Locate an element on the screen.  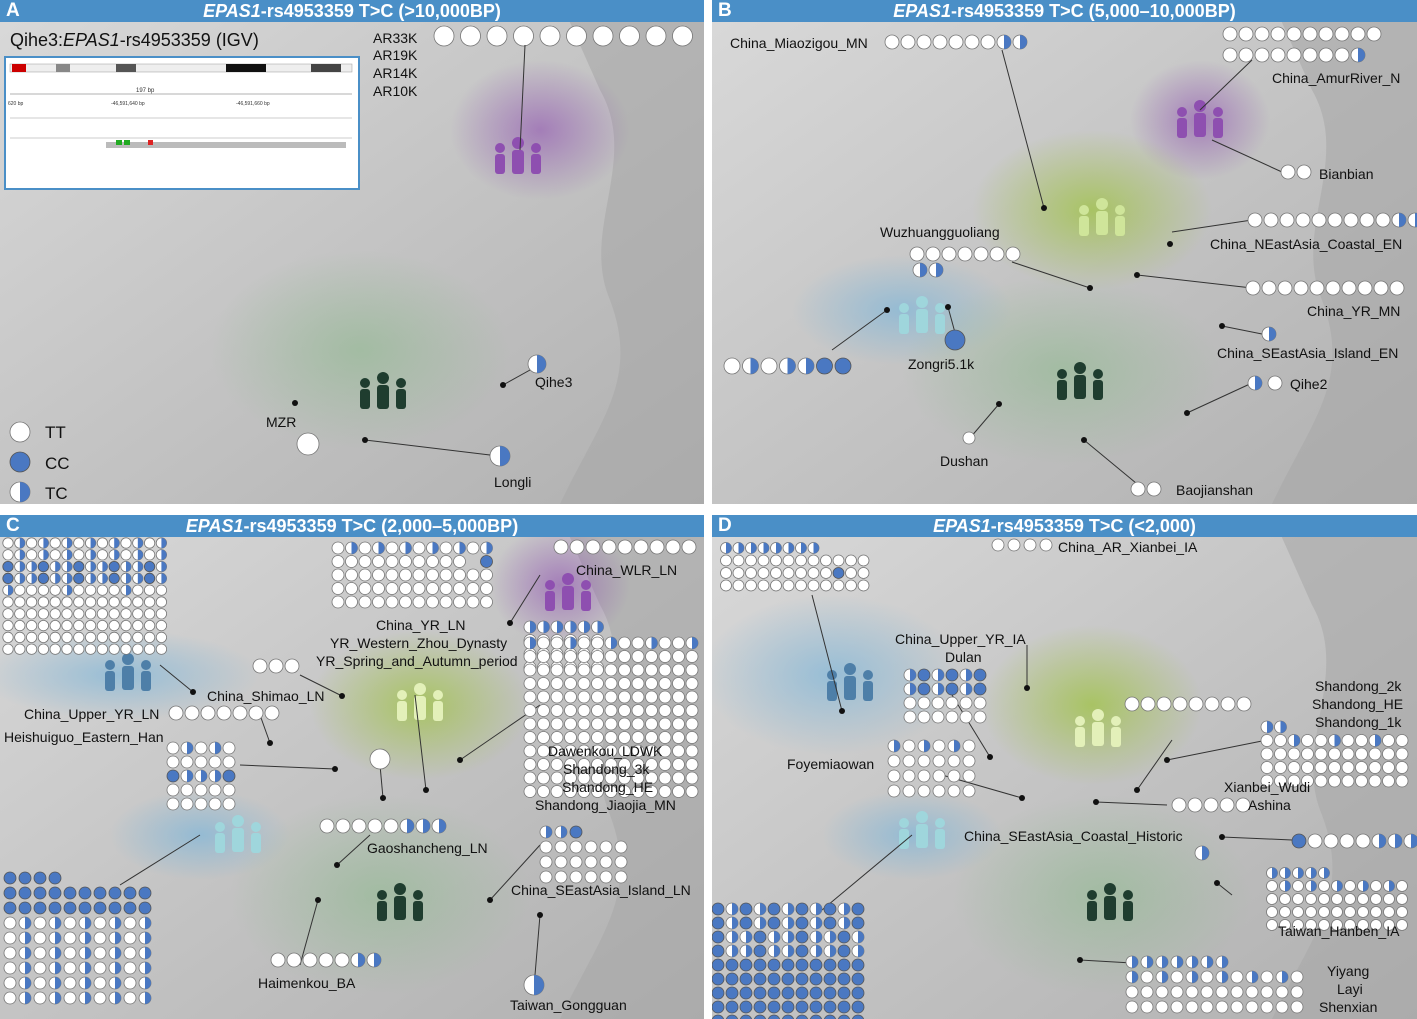
label-gaoshancheng: Gaoshancheng_LN is located at coordinates (427, 848).